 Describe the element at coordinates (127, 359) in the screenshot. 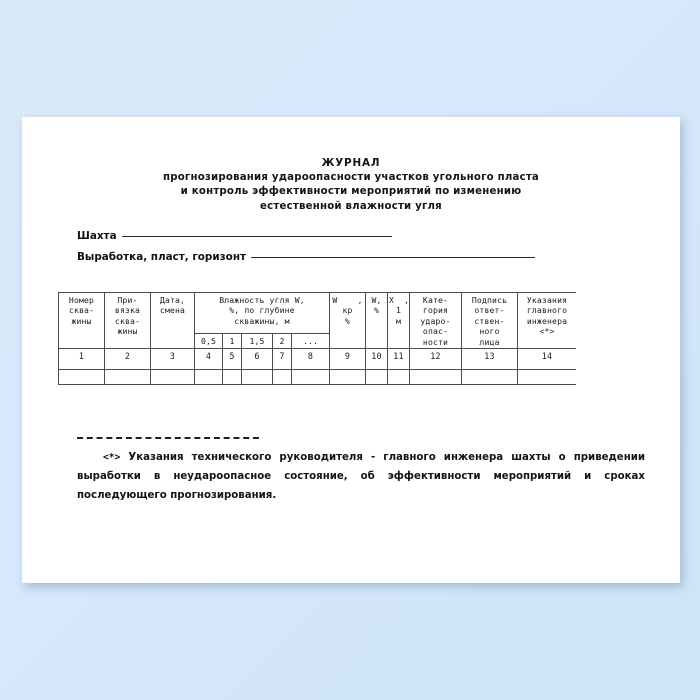

I see `column-number-2: 2` at that location.